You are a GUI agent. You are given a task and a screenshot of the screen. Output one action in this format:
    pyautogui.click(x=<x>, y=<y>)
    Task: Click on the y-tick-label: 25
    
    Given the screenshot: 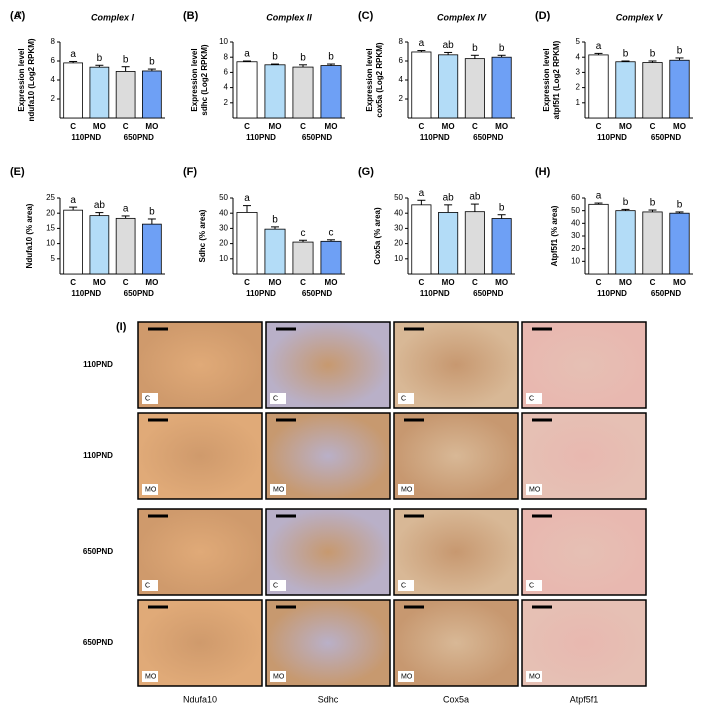 What is the action you would take?
    pyautogui.click(x=50, y=197)
    